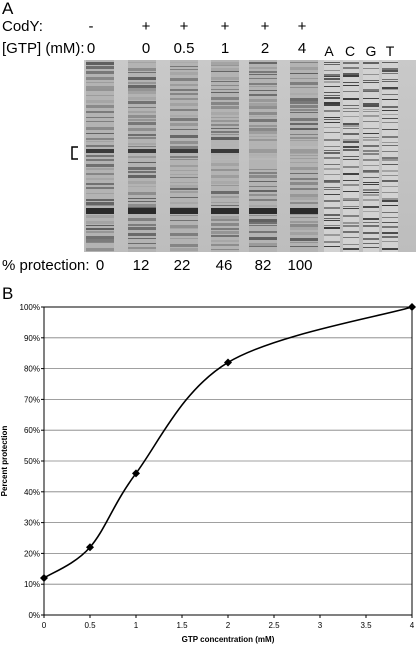  What do you see at coordinates (100, 265) in the screenshot?
I see `lane-1-protection: 0` at bounding box center [100, 265].